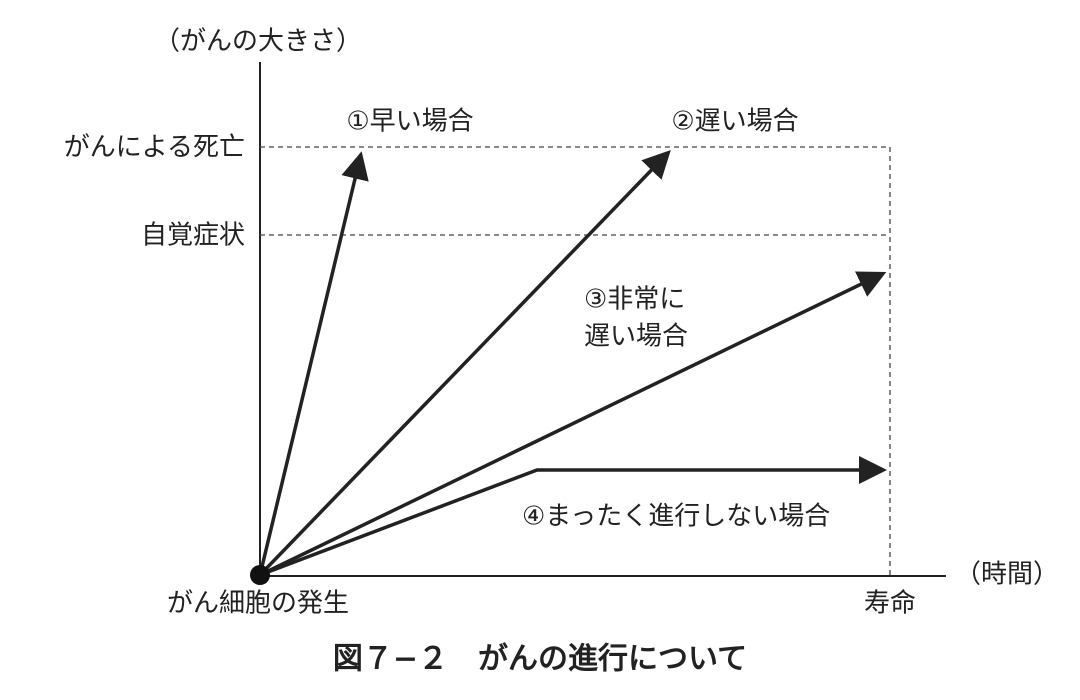 This screenshot has height=700, width=1080. What do you see at coordinates (634, 300) in the screenshot?
I see `case-label: ③非常に` at bounding box center [634, 300].